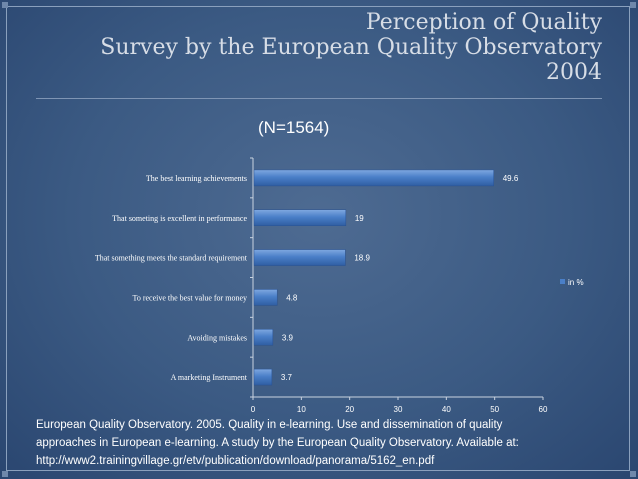 The height and width of the screenshot is (479, 638). I want to click on x-tick-label: 60, so click(543, 409).